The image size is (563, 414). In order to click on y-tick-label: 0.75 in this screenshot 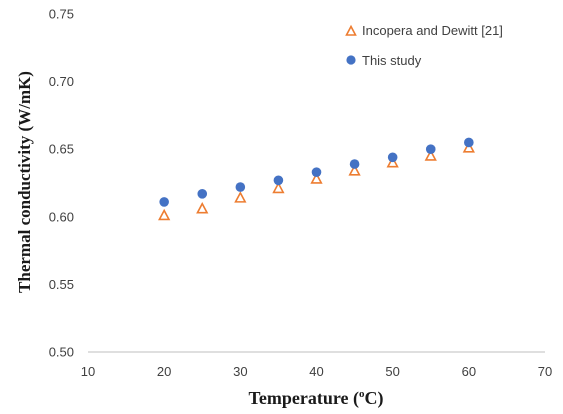, I will do `click(61, 14)`.